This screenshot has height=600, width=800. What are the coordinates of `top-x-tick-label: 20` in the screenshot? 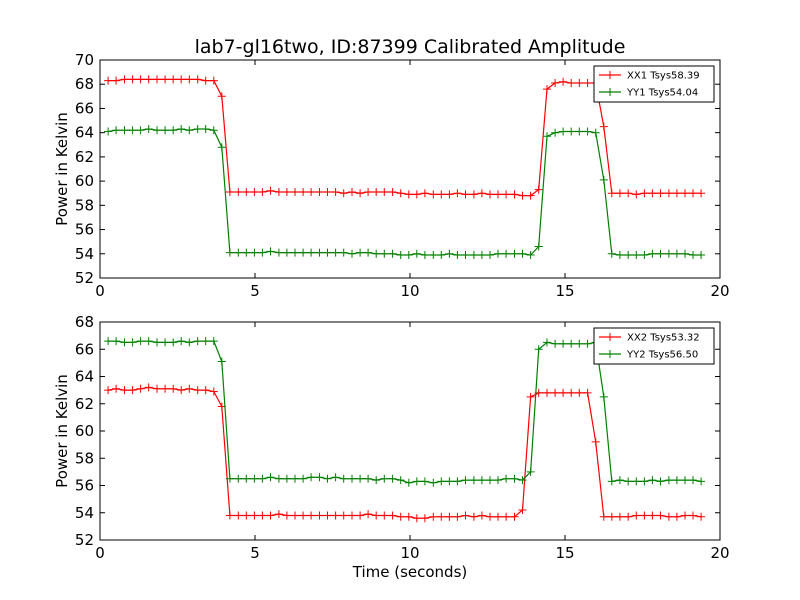 It's located at (719, 291).